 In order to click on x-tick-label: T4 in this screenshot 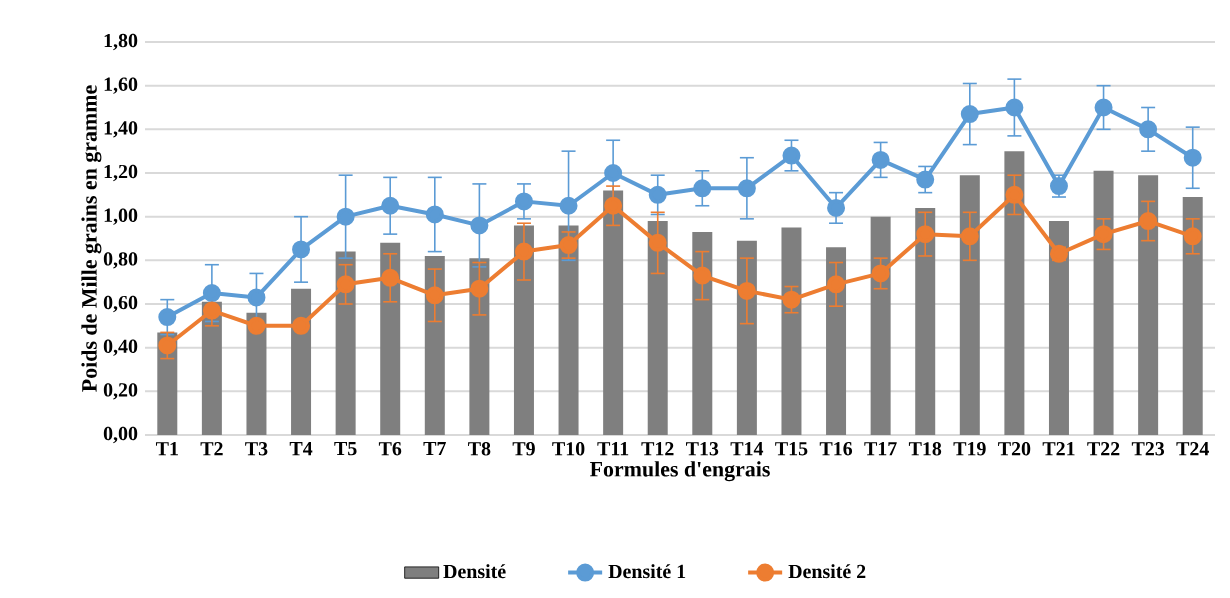, I will do `click(301, 449)`.